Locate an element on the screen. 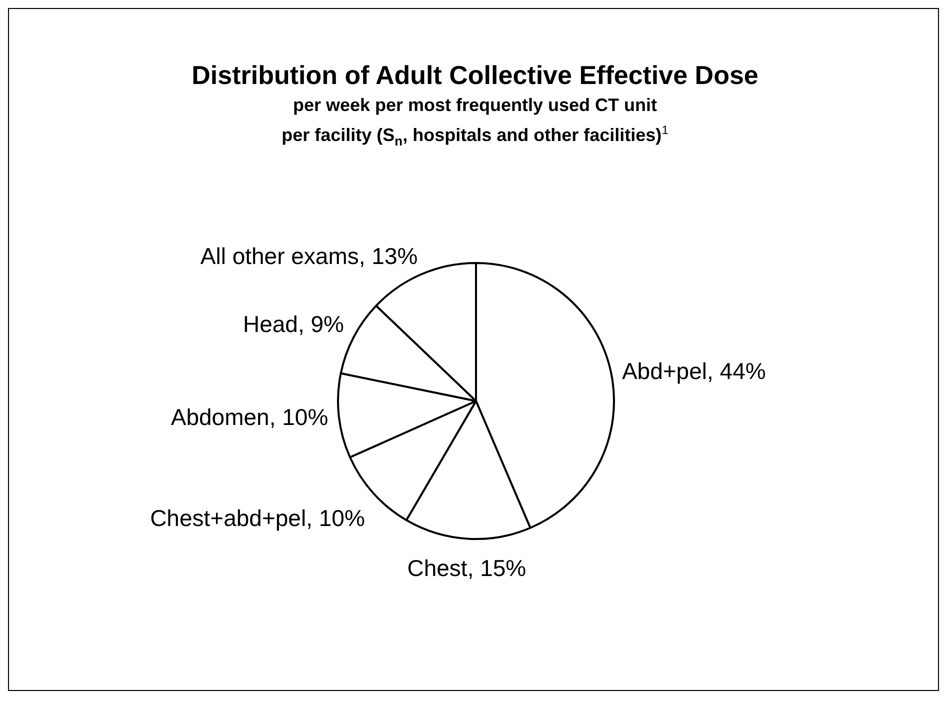  chart-subtitle: per week per most frequently used CT unit per facility (S$_{n}$, hospitals and other facilities)$^{1}$ is located at coordinates (475, 122).